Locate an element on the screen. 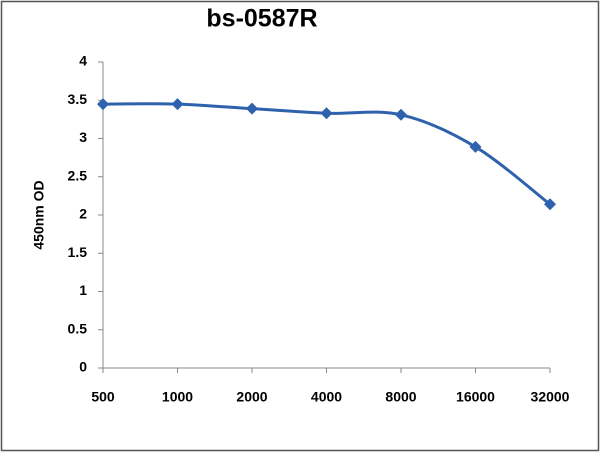 This screenshot has width=600, height=452. y-tick-label: 0 is located at coordinates (83, 367).